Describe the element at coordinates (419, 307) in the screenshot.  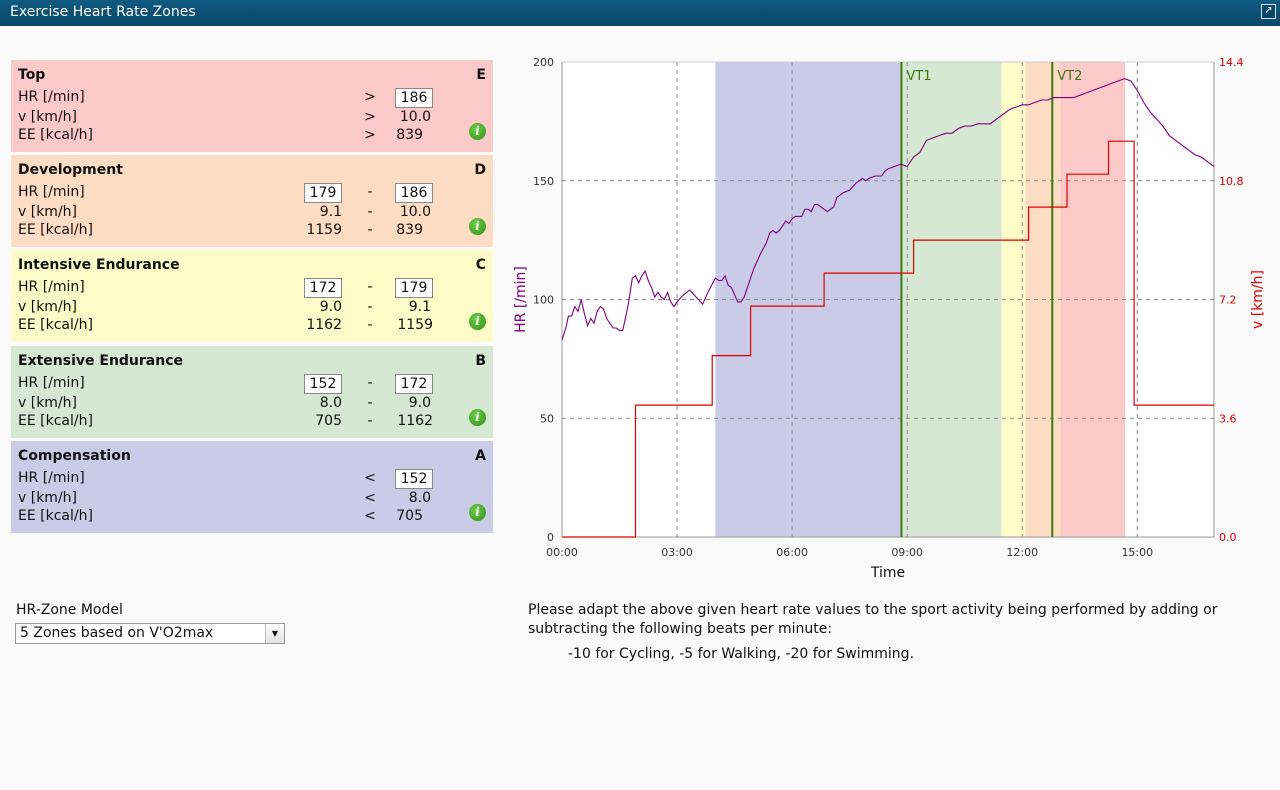
I see `v-high-value: 9.1` at that location.